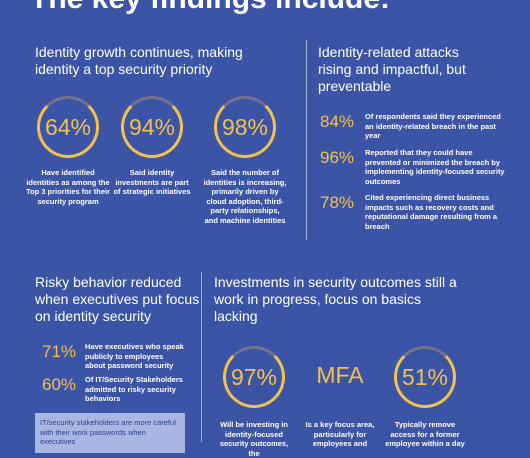  What do you see at coordinates (152, 127) in the screenshot?
I see `stat-ring: 94%` at bounding box center [152, 127].